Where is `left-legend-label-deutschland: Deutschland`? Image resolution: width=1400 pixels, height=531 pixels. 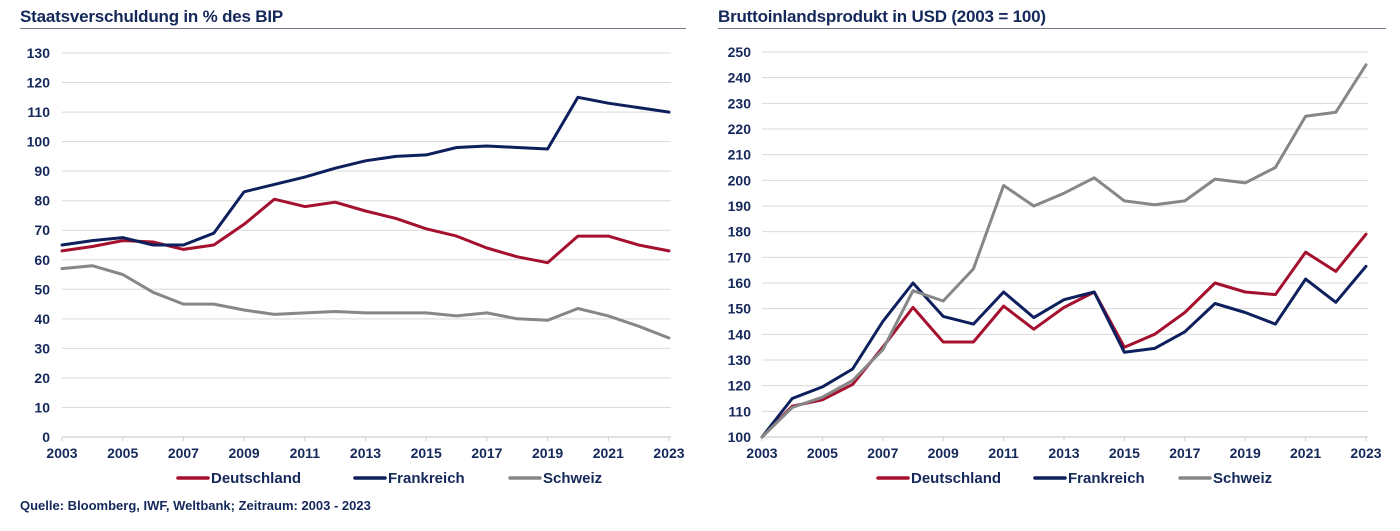 left-legend-label-deutschland: Deutschland is located at coordinates (256, 478).